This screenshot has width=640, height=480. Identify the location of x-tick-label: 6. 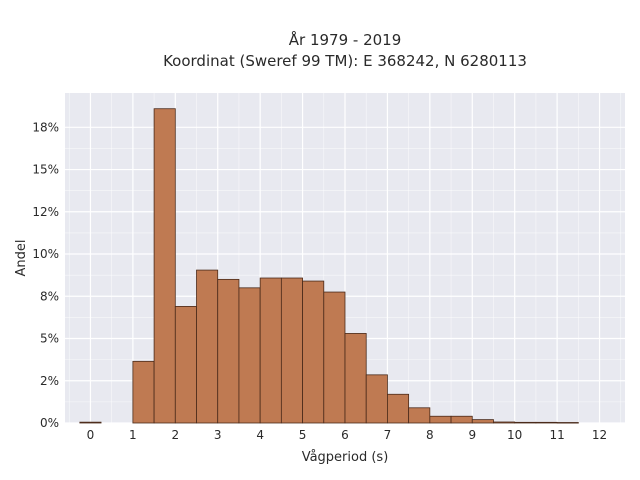
(345, 435).